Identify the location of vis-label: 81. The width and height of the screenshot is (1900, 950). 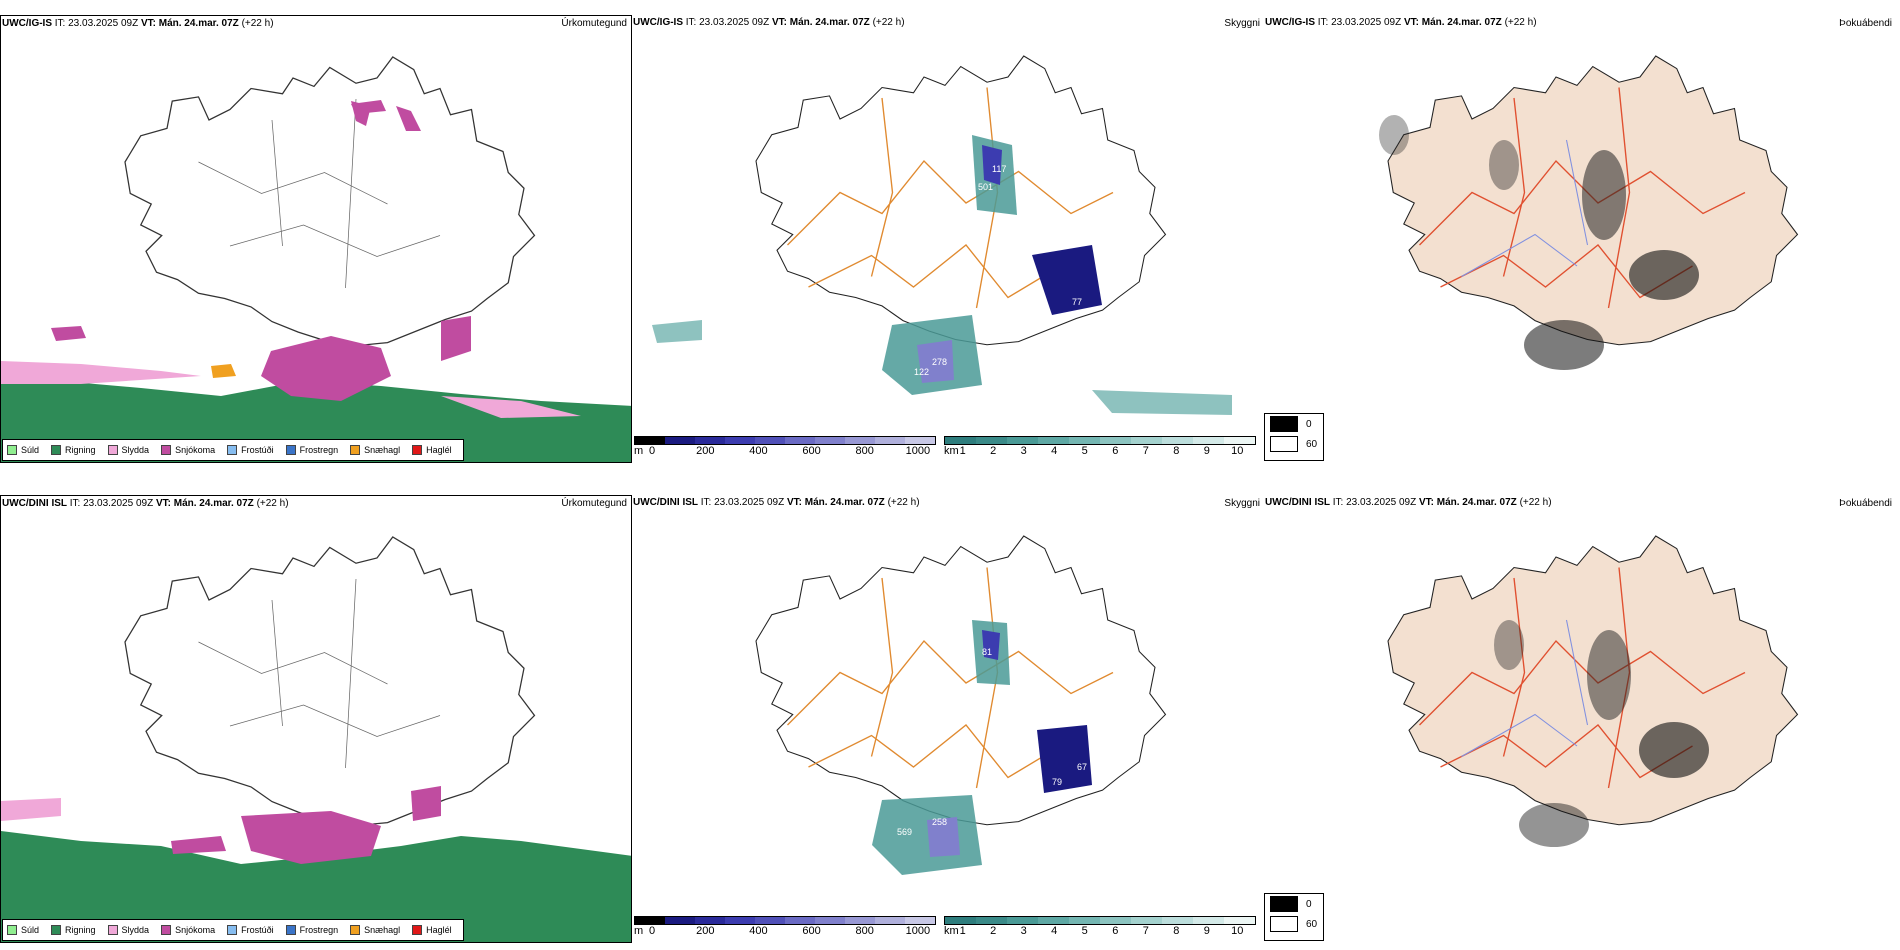
(987, 652).